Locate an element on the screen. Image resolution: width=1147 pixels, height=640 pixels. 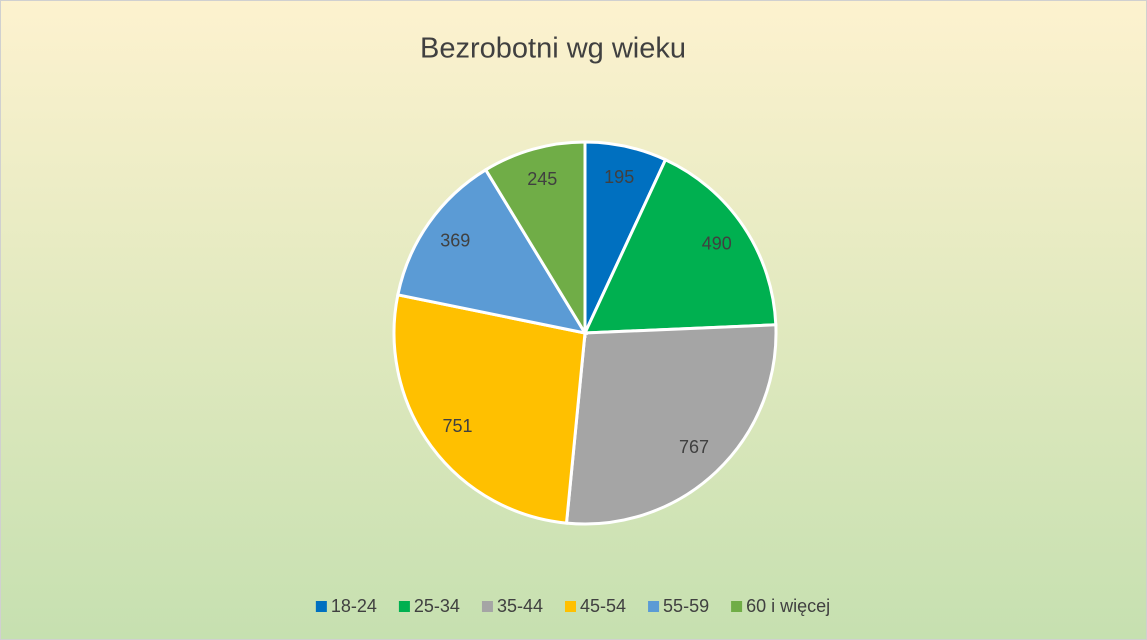
data-label: 767 is located at coordinates (694, 447).